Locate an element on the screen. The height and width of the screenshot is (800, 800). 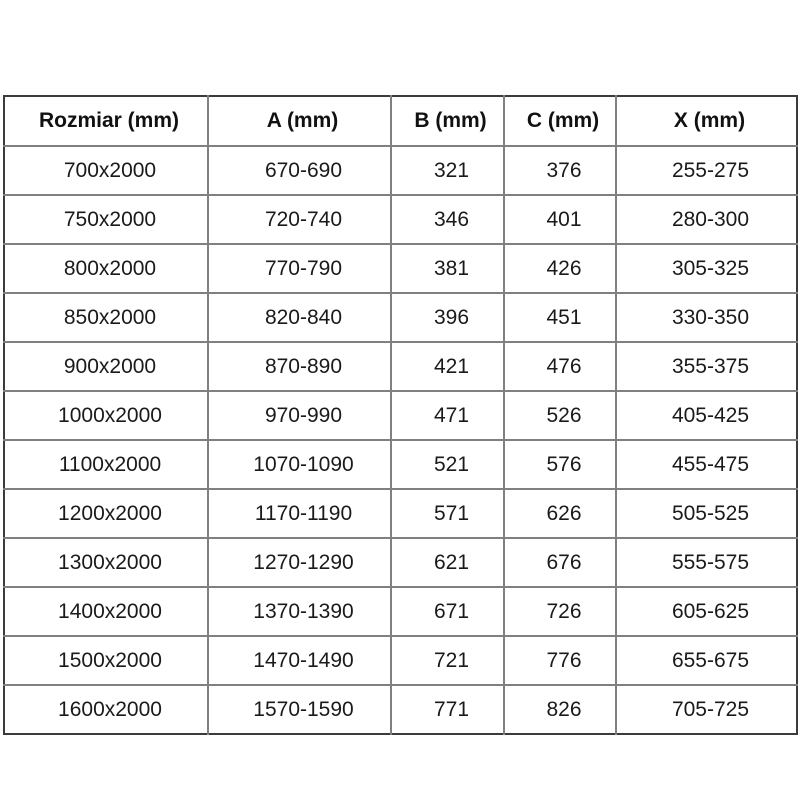
cell-text-rozmiar: 1200x2000 is located at coordinates (110, 513).